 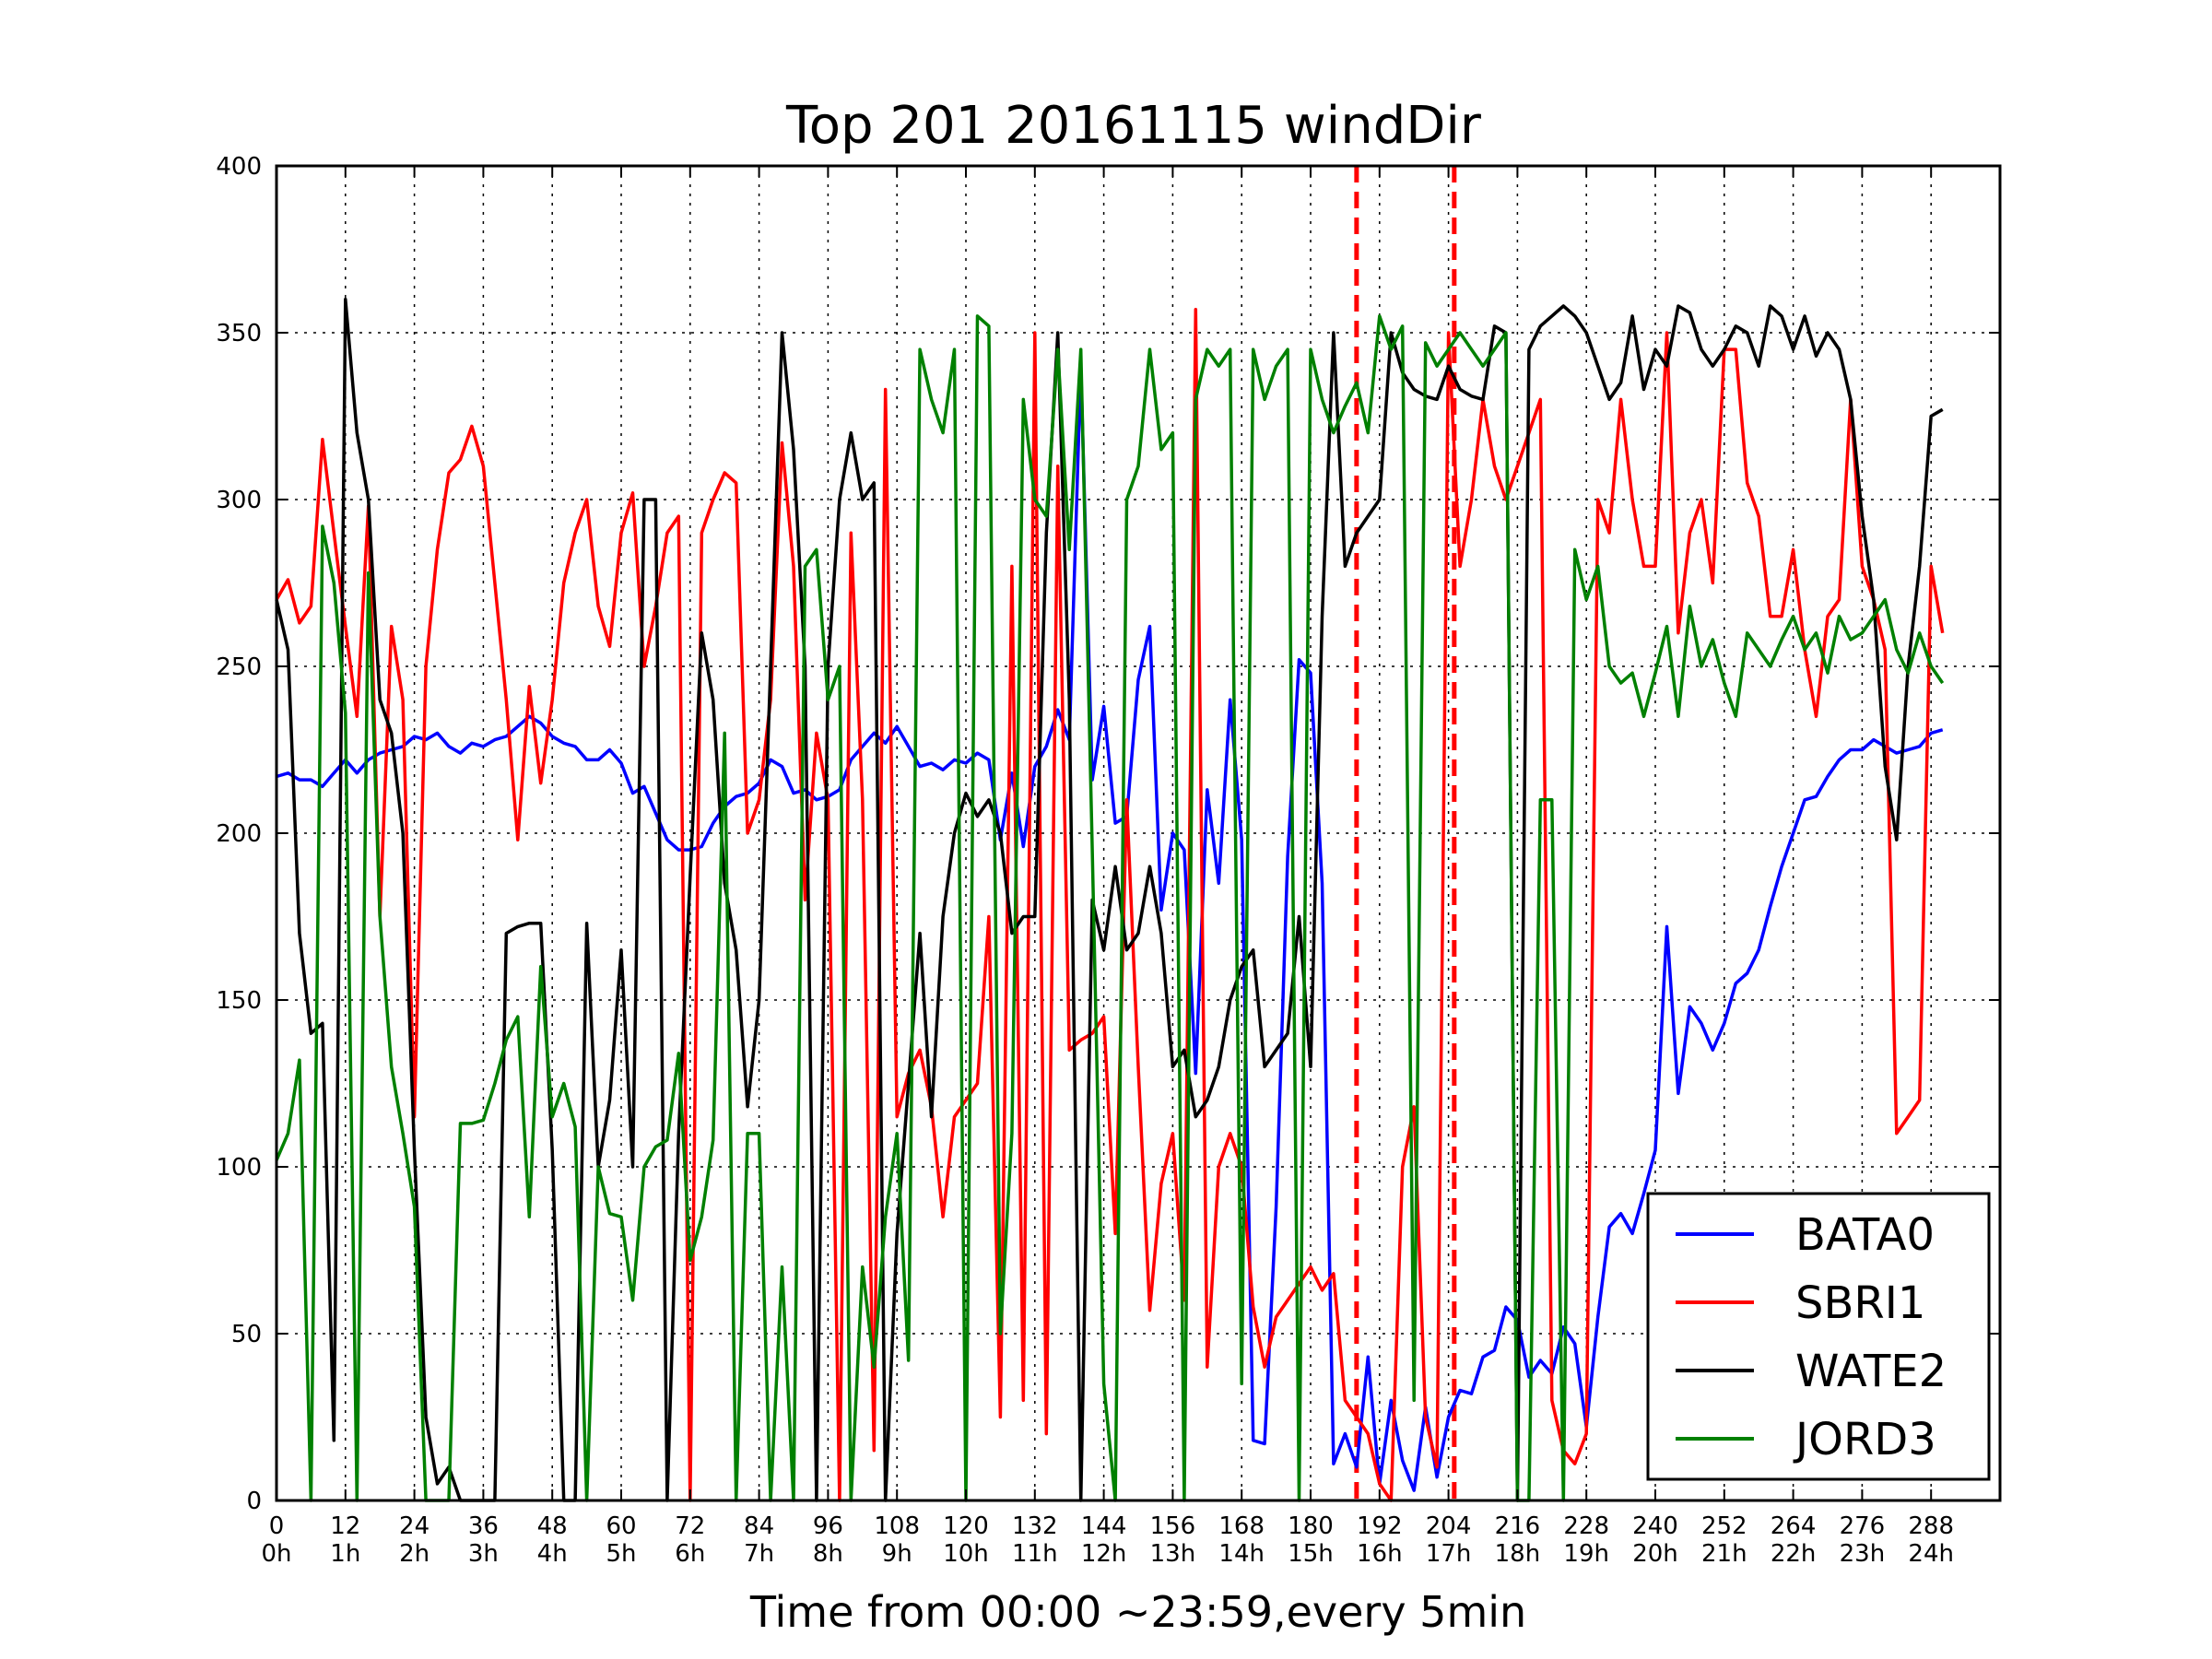 What do you see at coordinates (239, 333) in the screenshot?
I see `y-tick-label: 350` at bounding box center [239, 333].